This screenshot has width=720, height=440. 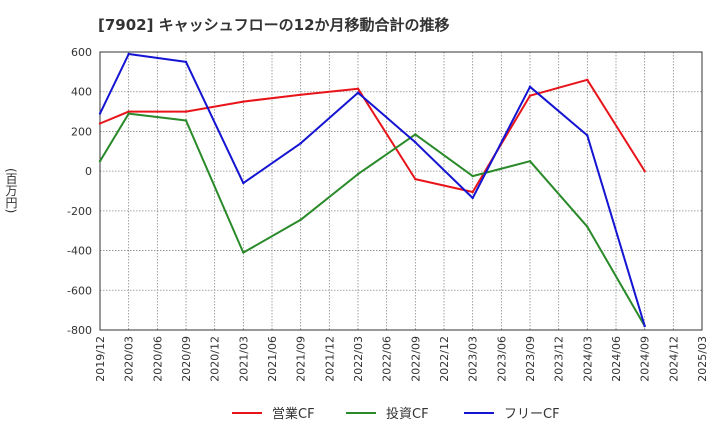 What do you see at coordinates (243, 359) in the screenshot?
I see `x-tick-label: 2021/03` at bounding box center [243, 359].